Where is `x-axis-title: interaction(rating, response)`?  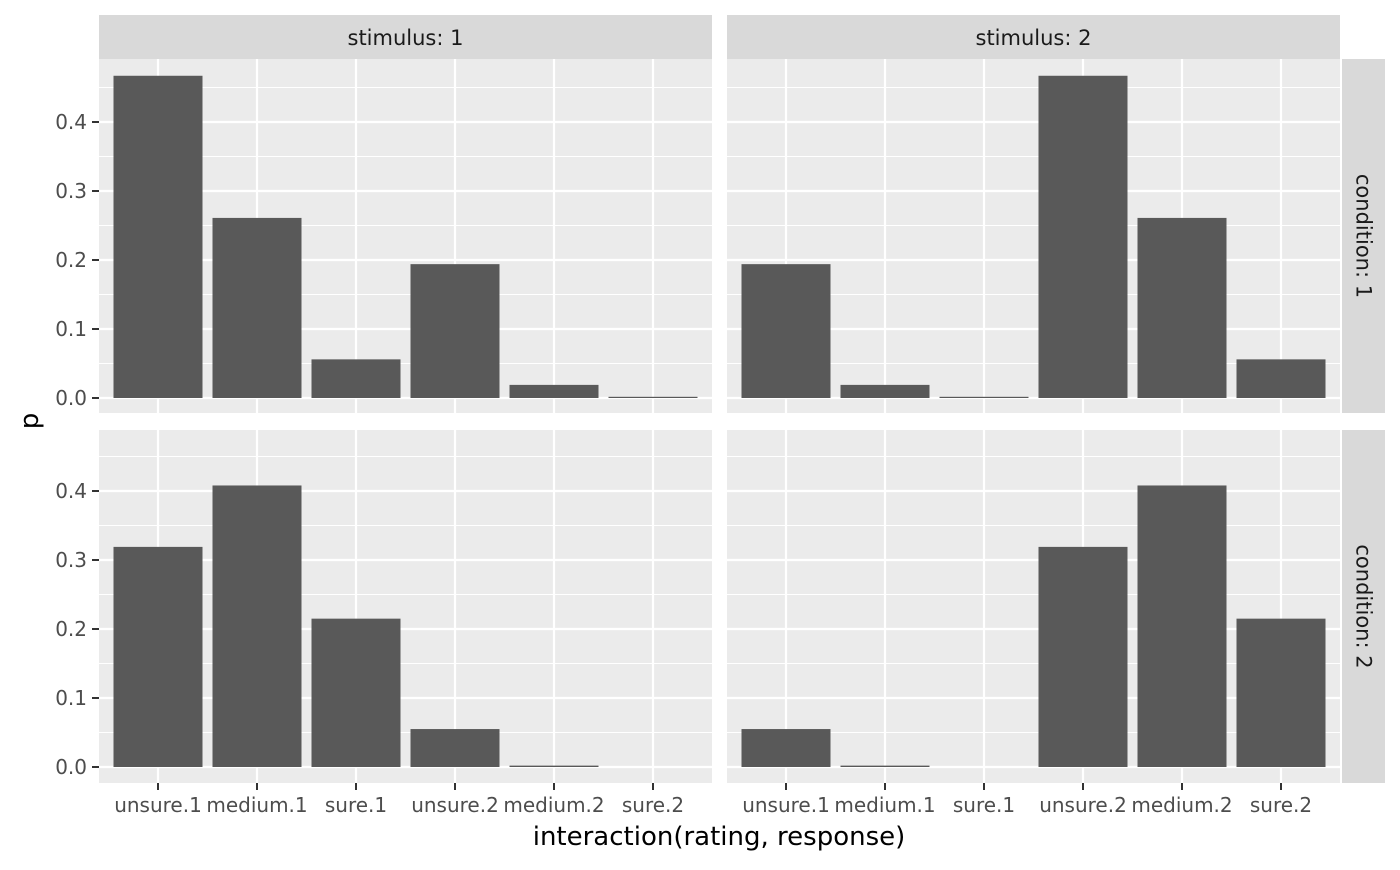 x-axis-title: interaction(rating, response) is located at coordinates (719, 837).